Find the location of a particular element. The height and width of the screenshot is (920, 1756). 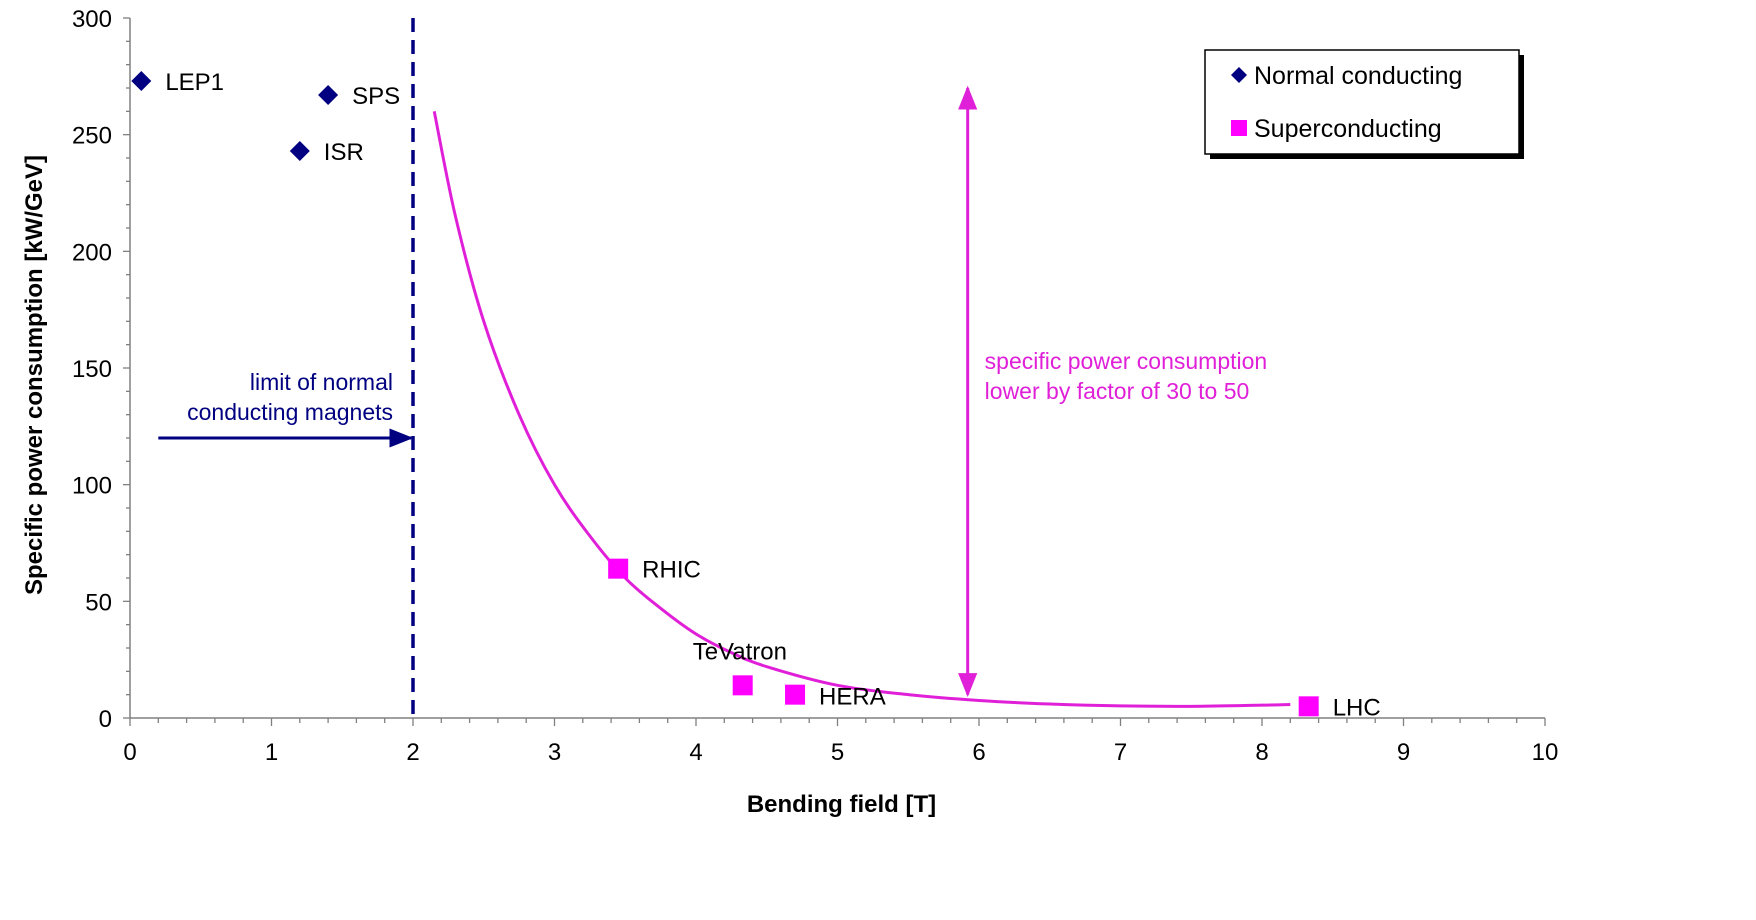

label-lhc: LHC is located at coordinates (1357, 707).